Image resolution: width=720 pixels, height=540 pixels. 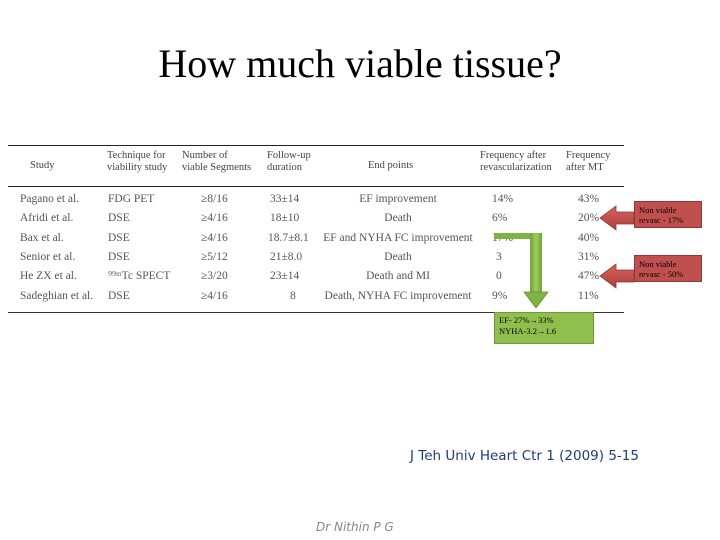 I want to click on cell-follow-up: 18±10, so click(x=285, y=218).